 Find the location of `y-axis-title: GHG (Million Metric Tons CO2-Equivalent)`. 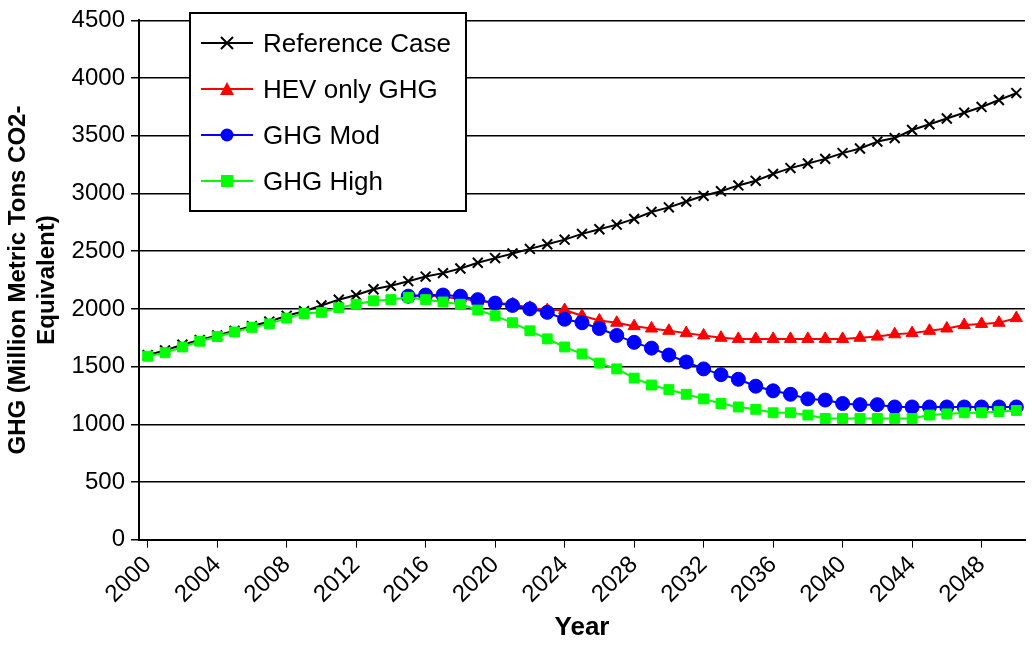

y-axis-title: GHG (Million Metric Tons CO2-Equivalent) is located at coordinates (31, 280).